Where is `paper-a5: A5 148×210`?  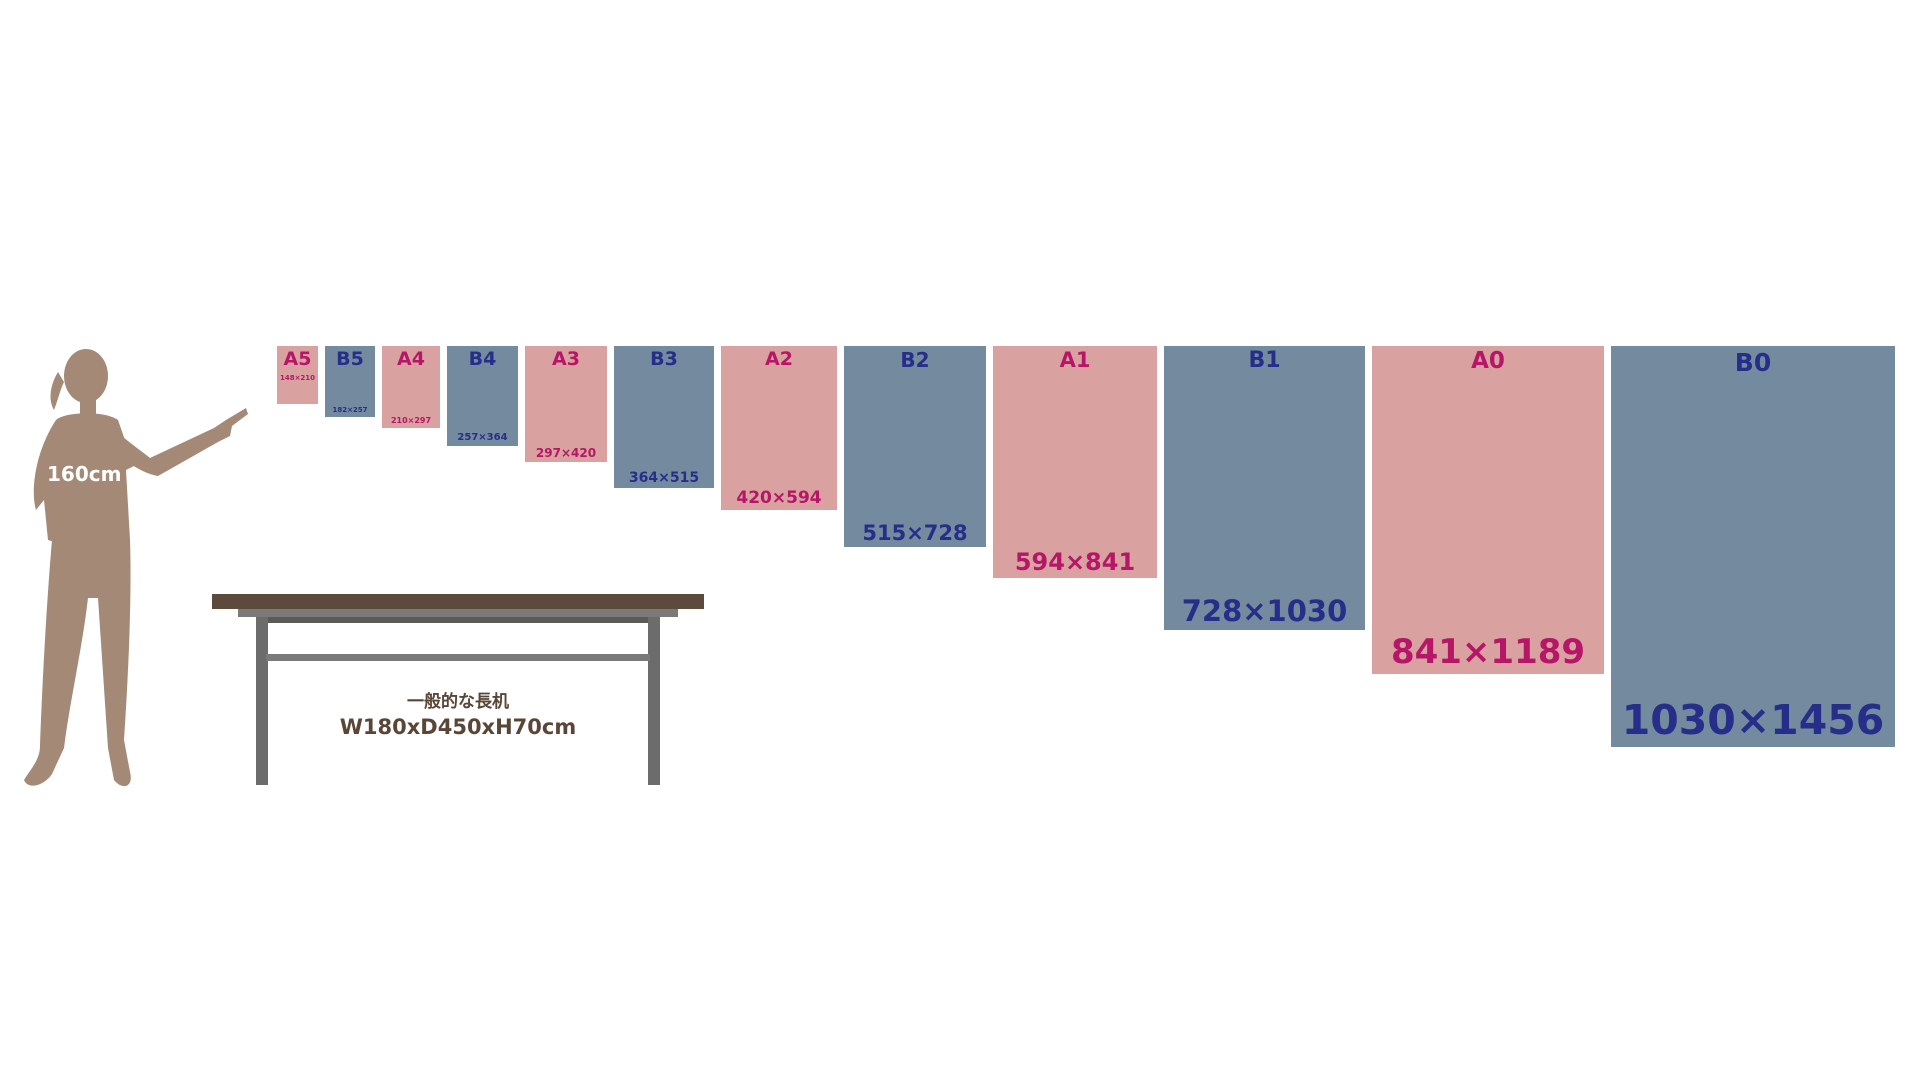 paper-a5: A5 148×210 is located at coordinates (297, 375).